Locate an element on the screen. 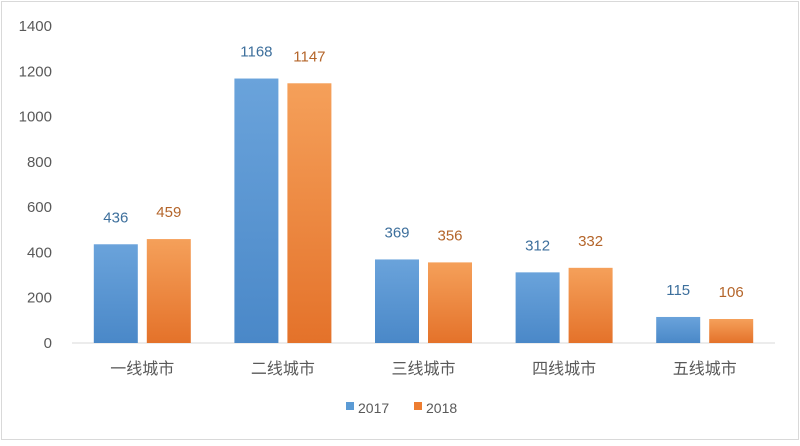 This screenshot has height=446, width=800. x-category-label-2: 二线城市 is located at coordinates (283, 369).